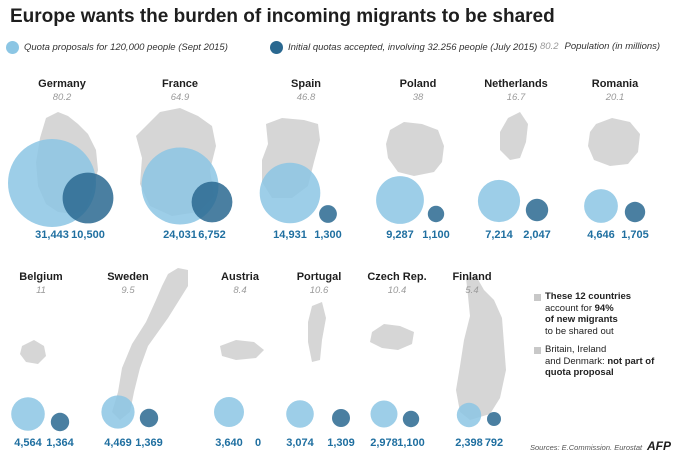 Image resolution: width=680 pixels, height=462 pixels. I want to click on sweden-population-label: 9.5, so click(128, 290).